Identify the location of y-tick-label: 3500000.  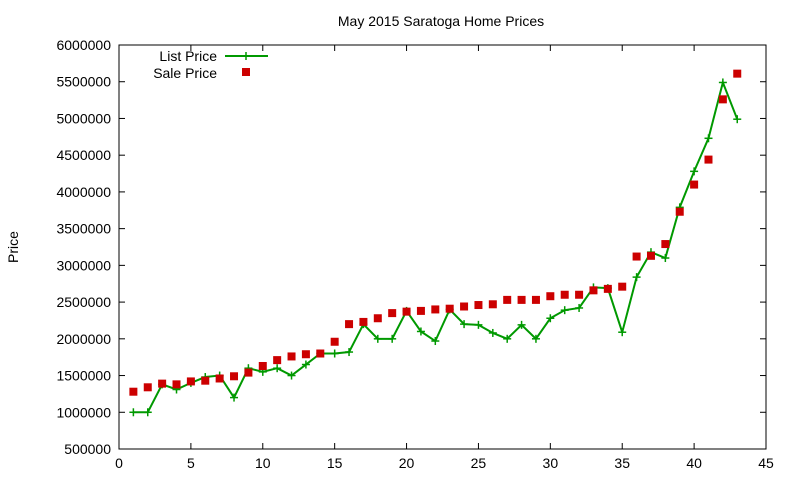
(83, 229).